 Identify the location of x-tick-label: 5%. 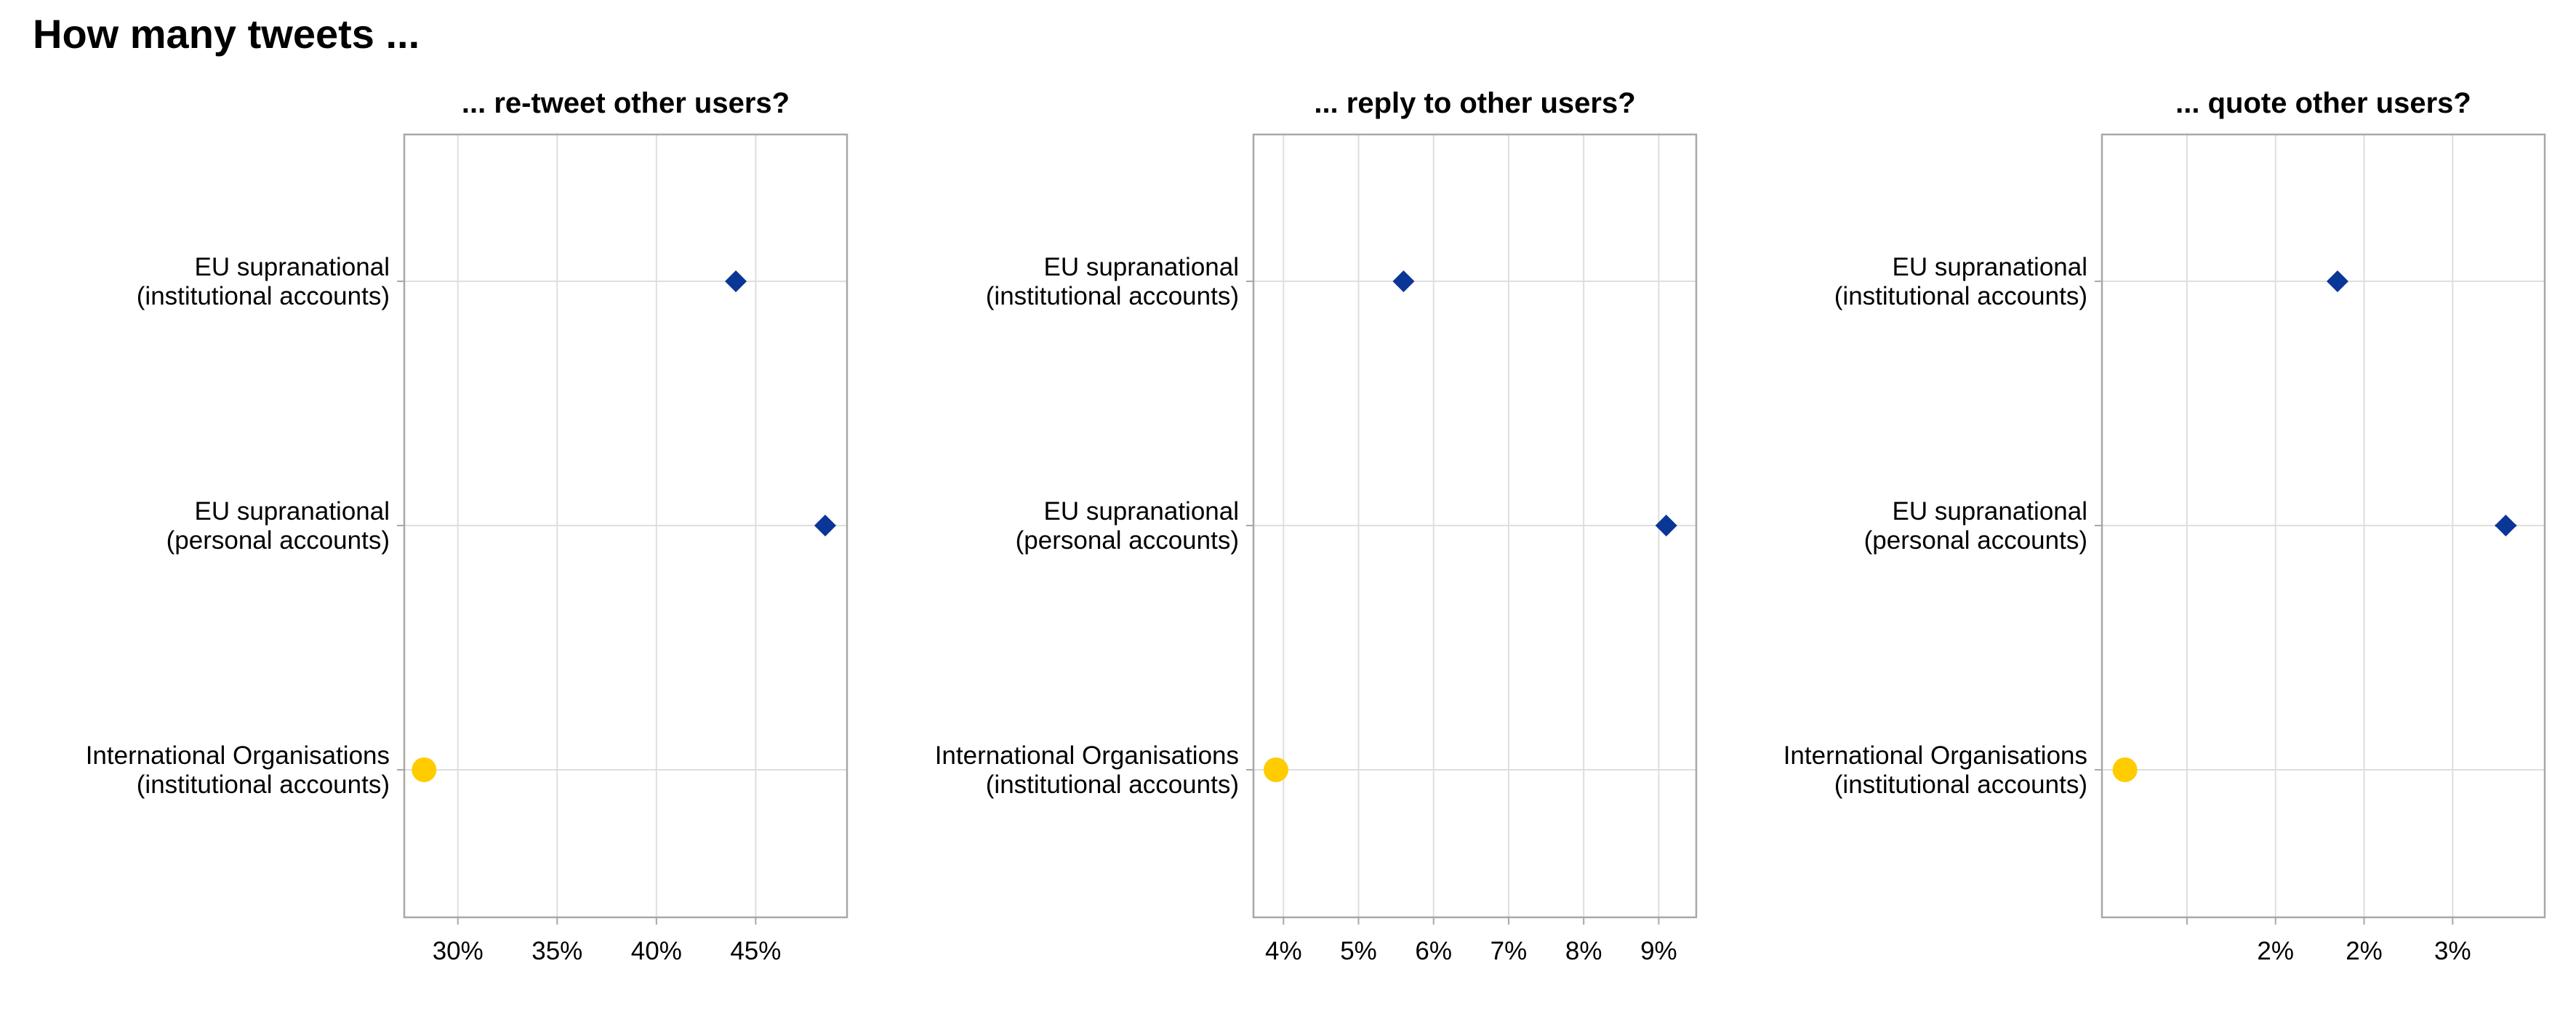
(1359, 951).